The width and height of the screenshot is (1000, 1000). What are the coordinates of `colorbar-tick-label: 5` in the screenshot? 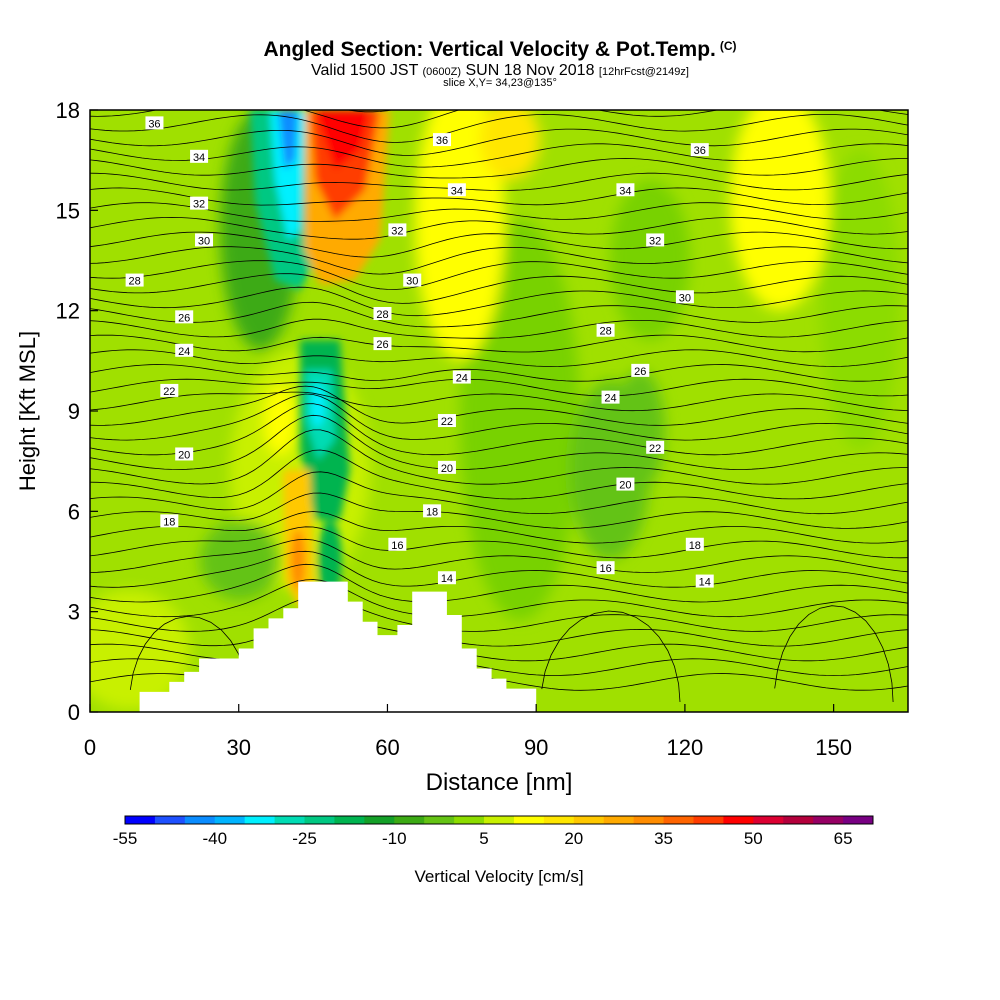 It's located at (483, 838).